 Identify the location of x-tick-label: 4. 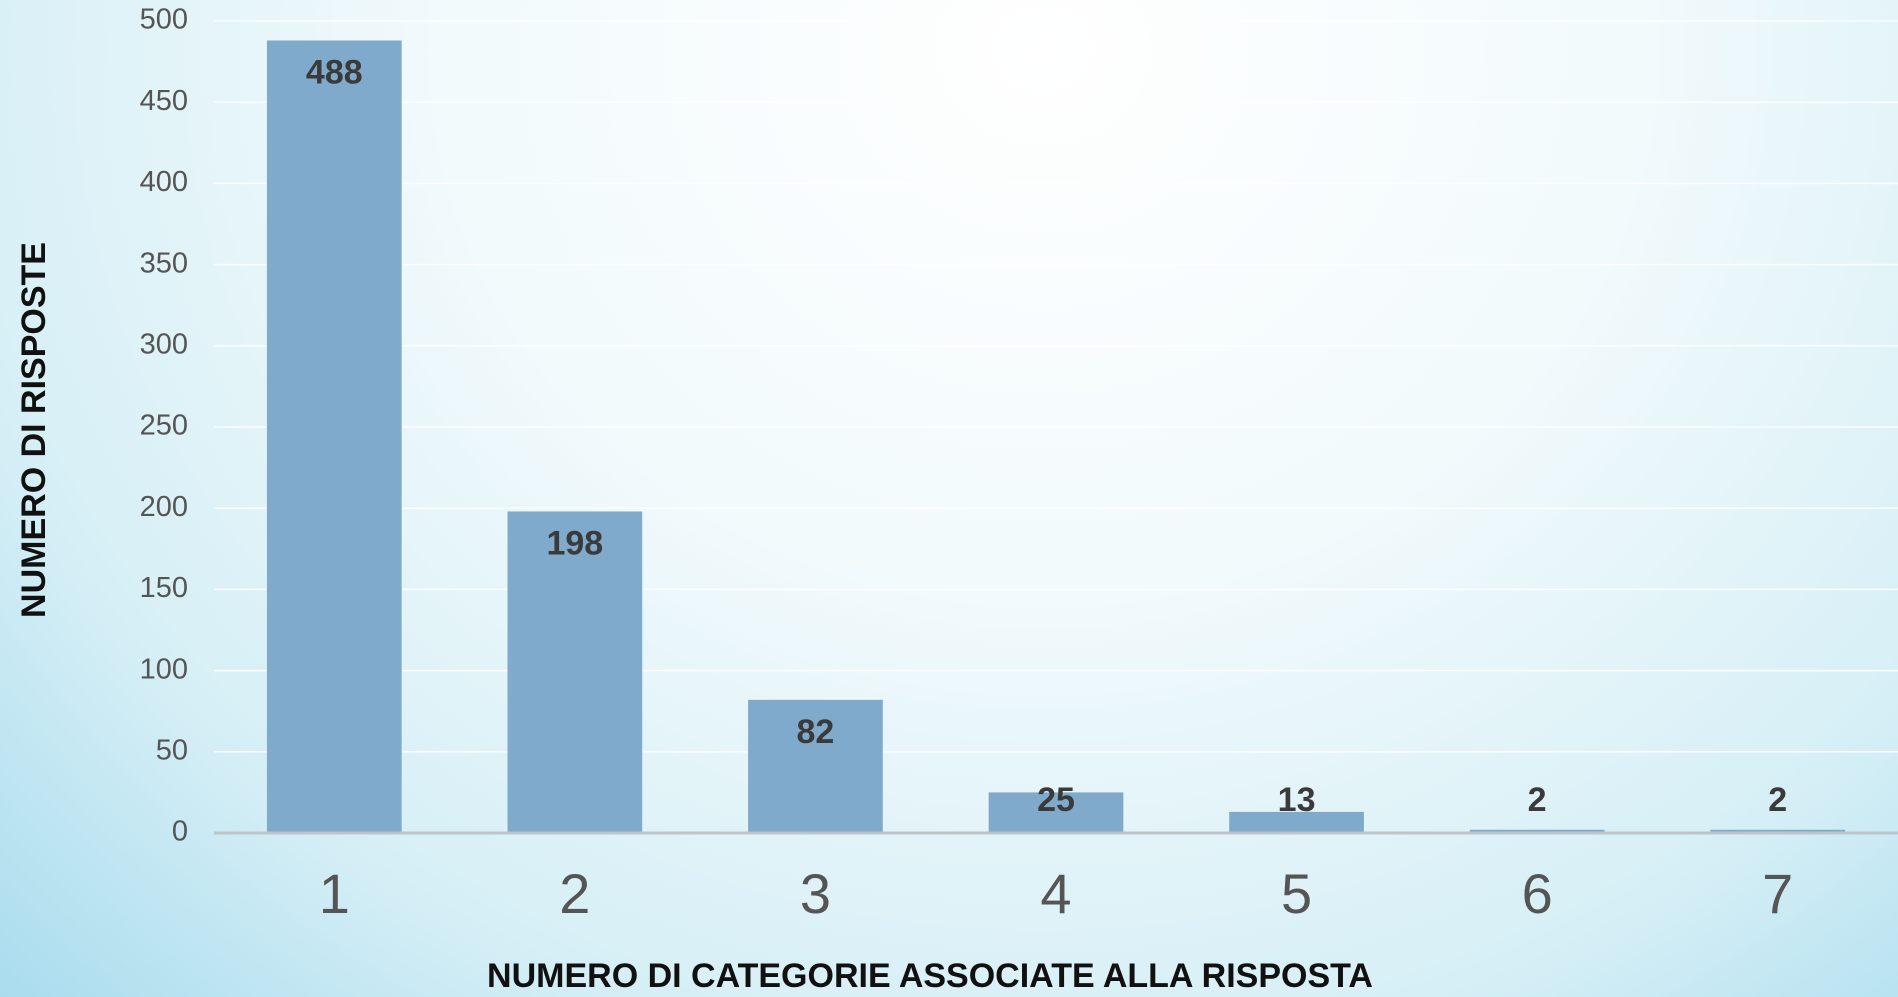
(1055, 893).